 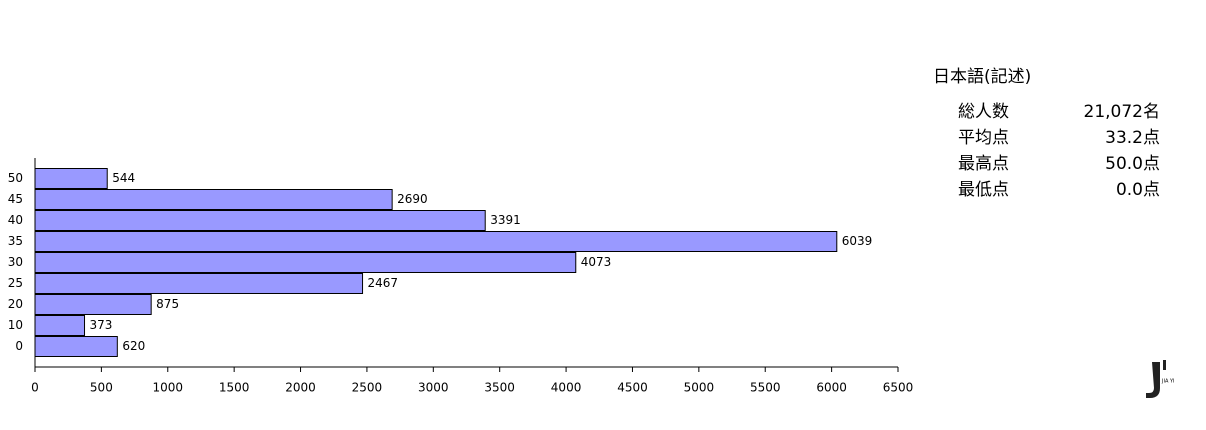 I want to click on stat-label: 最高点, so click(x=983, y=164).